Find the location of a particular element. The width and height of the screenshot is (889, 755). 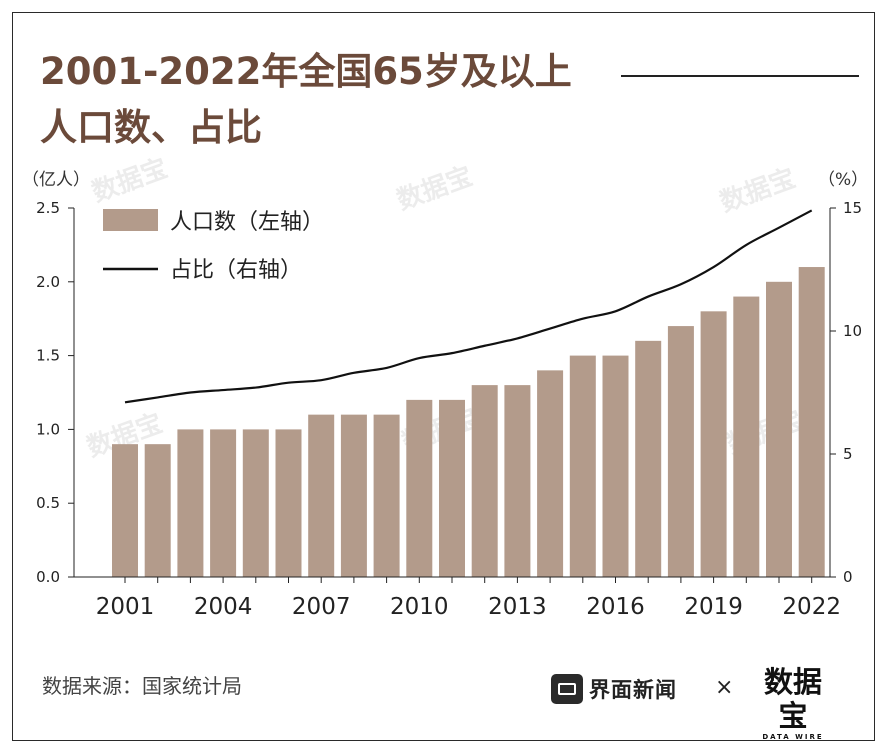

brand-datawire: 数据宝 DATA WIRE is located at coordinates (793, 703).